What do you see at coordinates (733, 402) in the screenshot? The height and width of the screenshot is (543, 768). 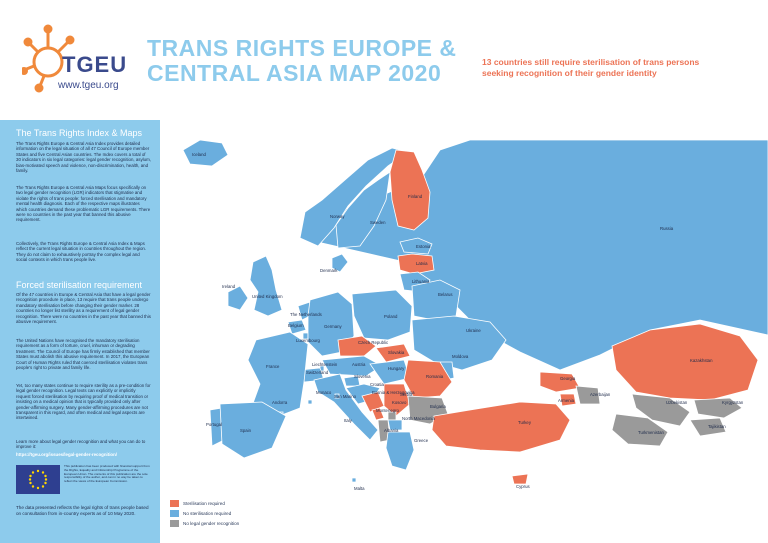 I see `country-label-kyrgyzstan: Kyrgyzstan` at bounding box center [733, 402].